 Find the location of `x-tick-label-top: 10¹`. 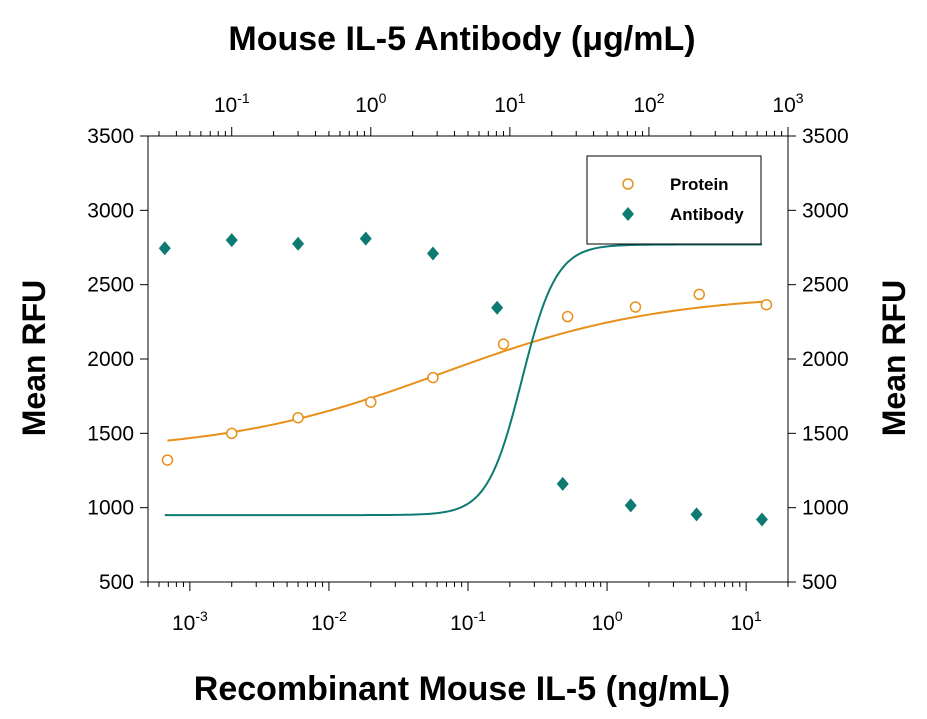

x-tick-label-top: 10¹ is located at coordinates (509, 103).